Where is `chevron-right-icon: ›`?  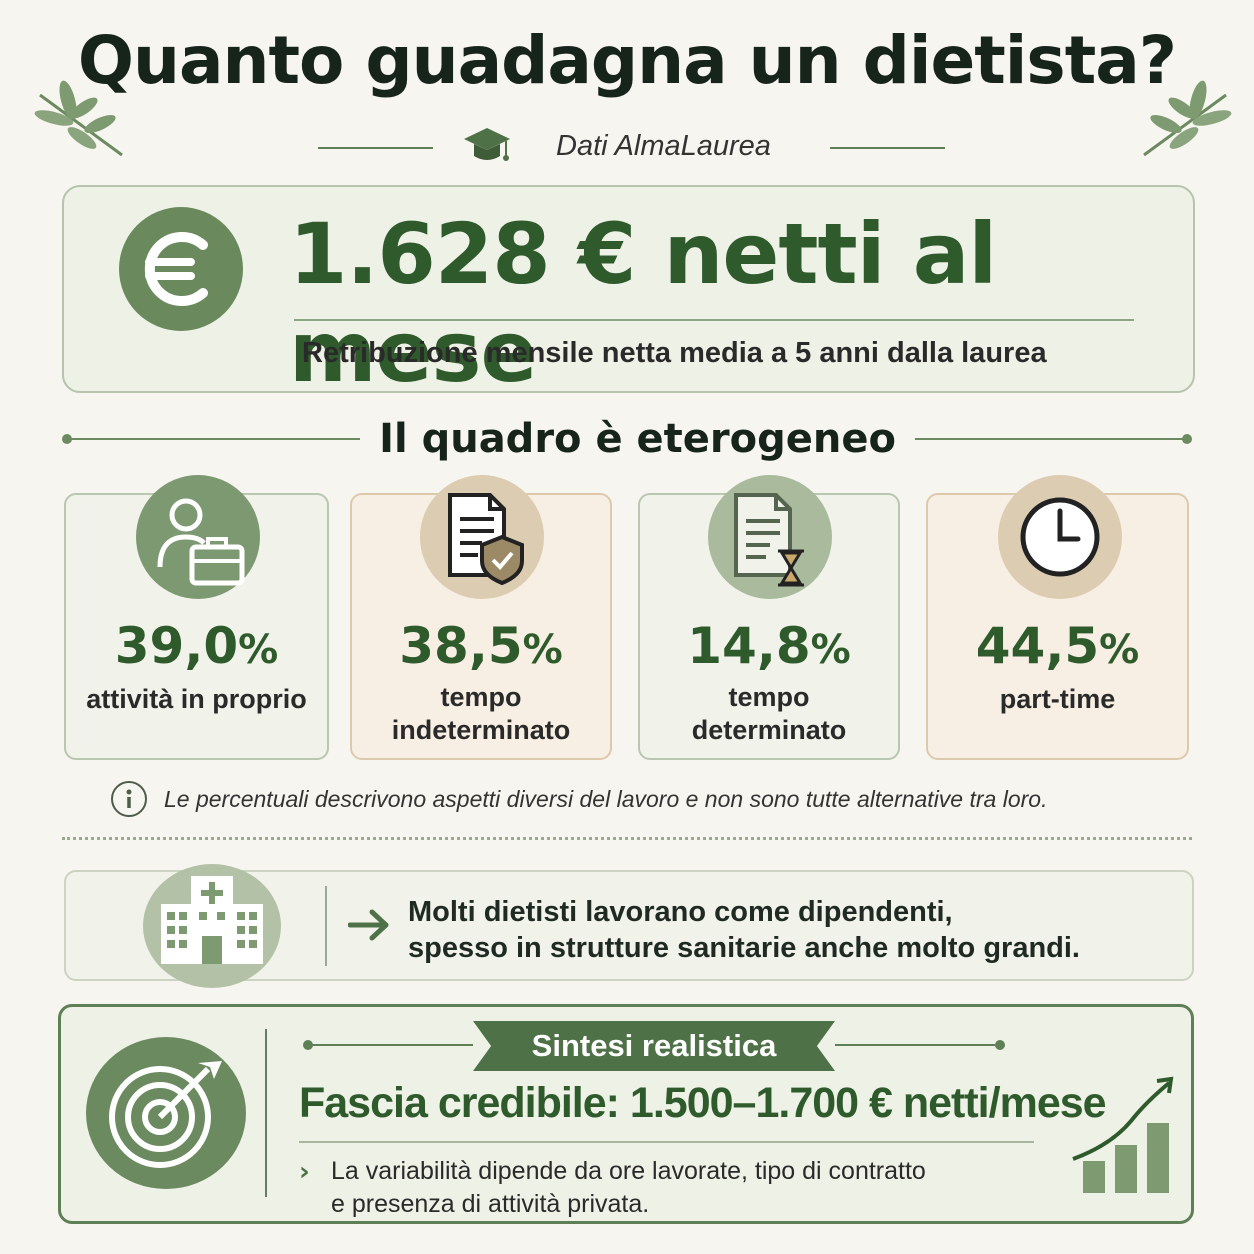
chevron-right-icon: › is located at coordinates (304, 1172).